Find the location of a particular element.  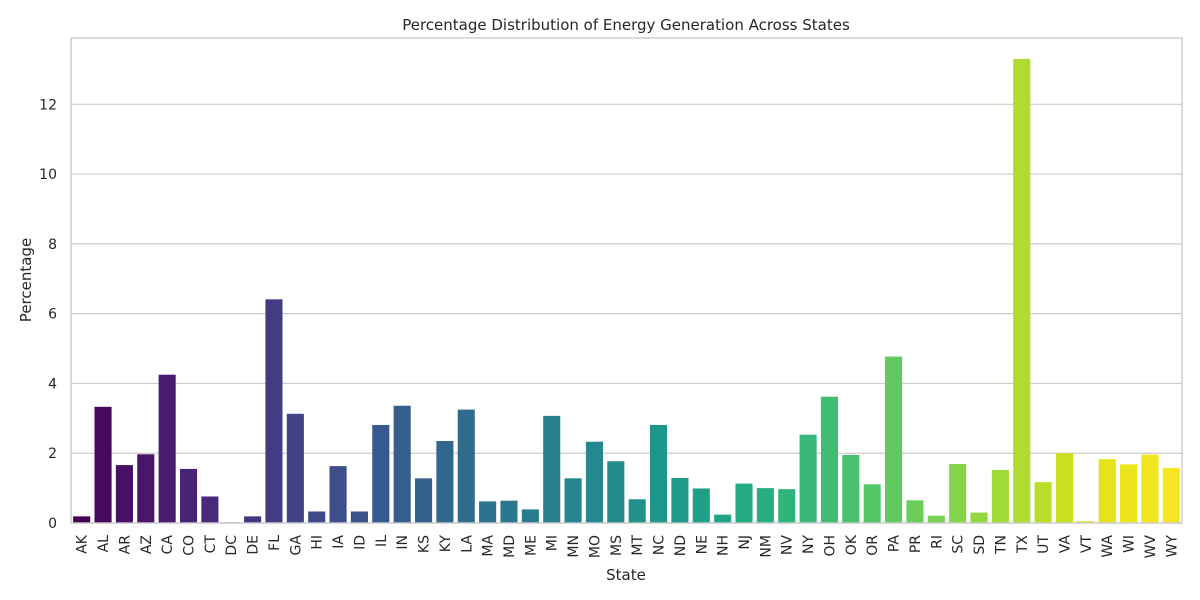

bar-nm is located at coordinates (765, 505).